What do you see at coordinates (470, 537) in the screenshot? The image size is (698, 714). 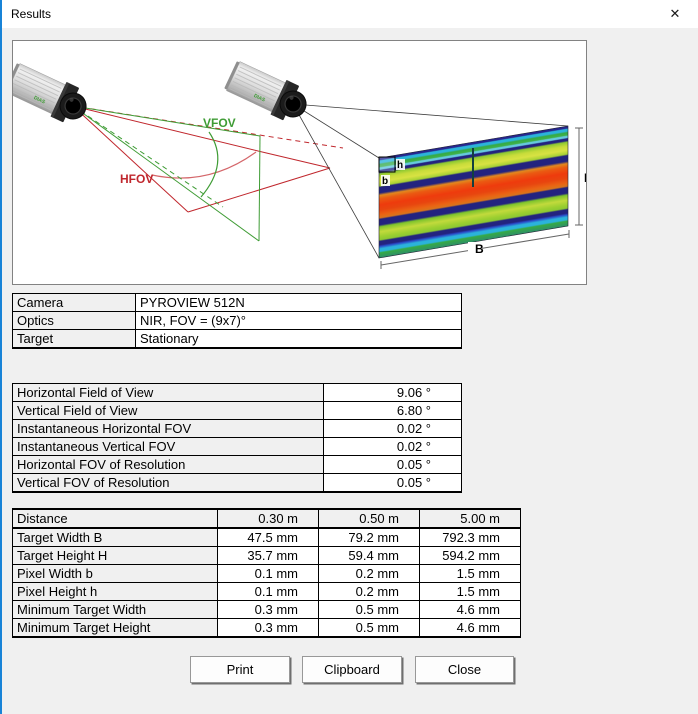 I see `cell-value: 792.3 mm` at bounding box center [470, 537].